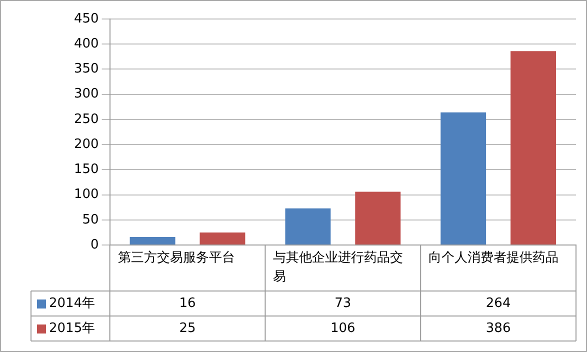  What do you see at coordinates (86, 144) in the screenshot?
I see `y-tick-label: 200` at bounding box center [86, 144].